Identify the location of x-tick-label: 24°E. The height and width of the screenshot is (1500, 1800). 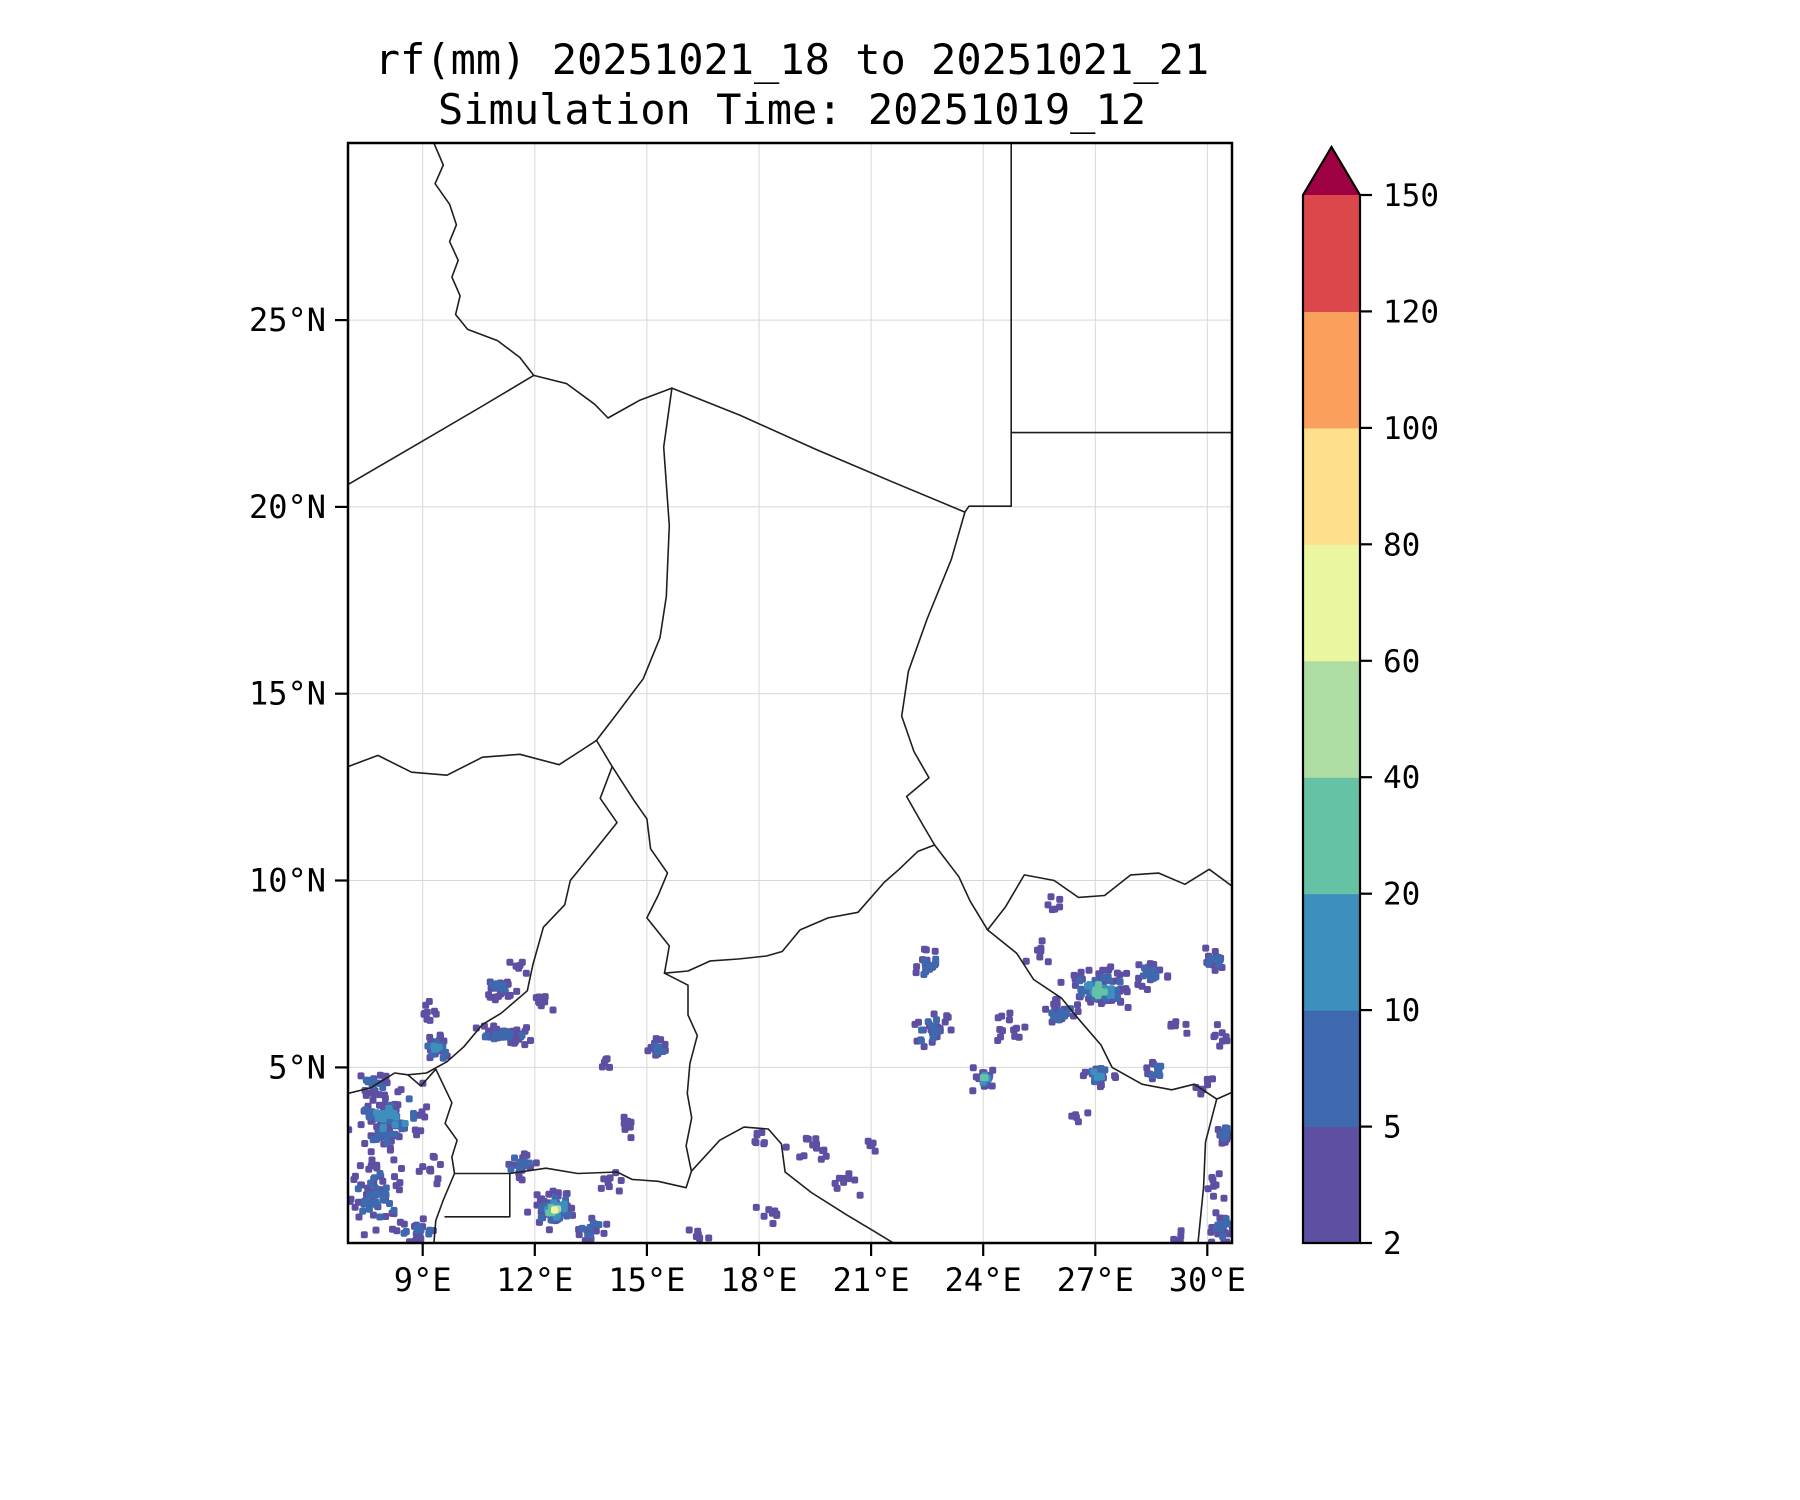
(983, 1280).